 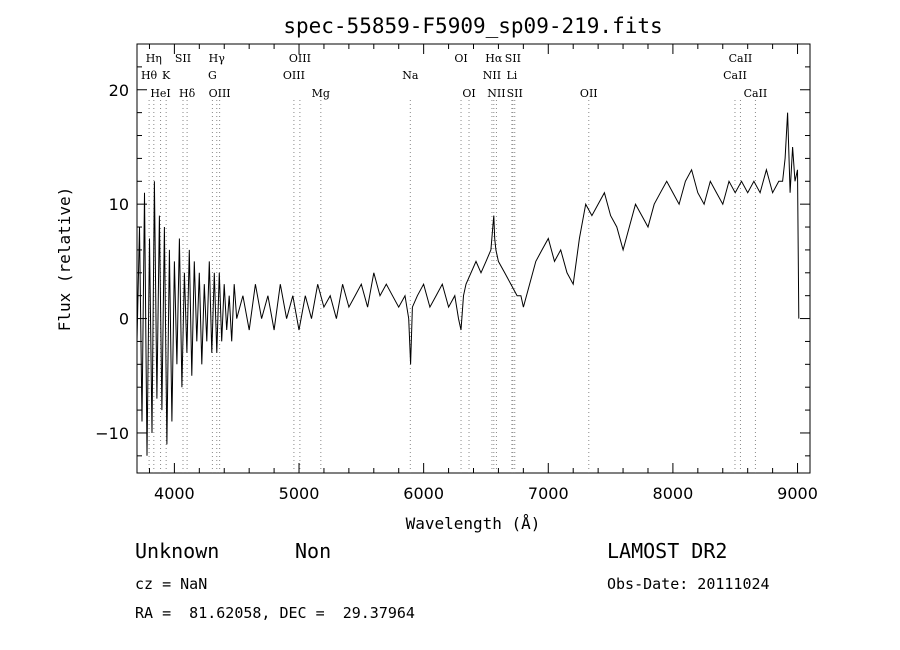 What do you see at coordinates (177, 551) in the screenshot?
I see `object-class: Unknown` at bounding box center [177, 551].